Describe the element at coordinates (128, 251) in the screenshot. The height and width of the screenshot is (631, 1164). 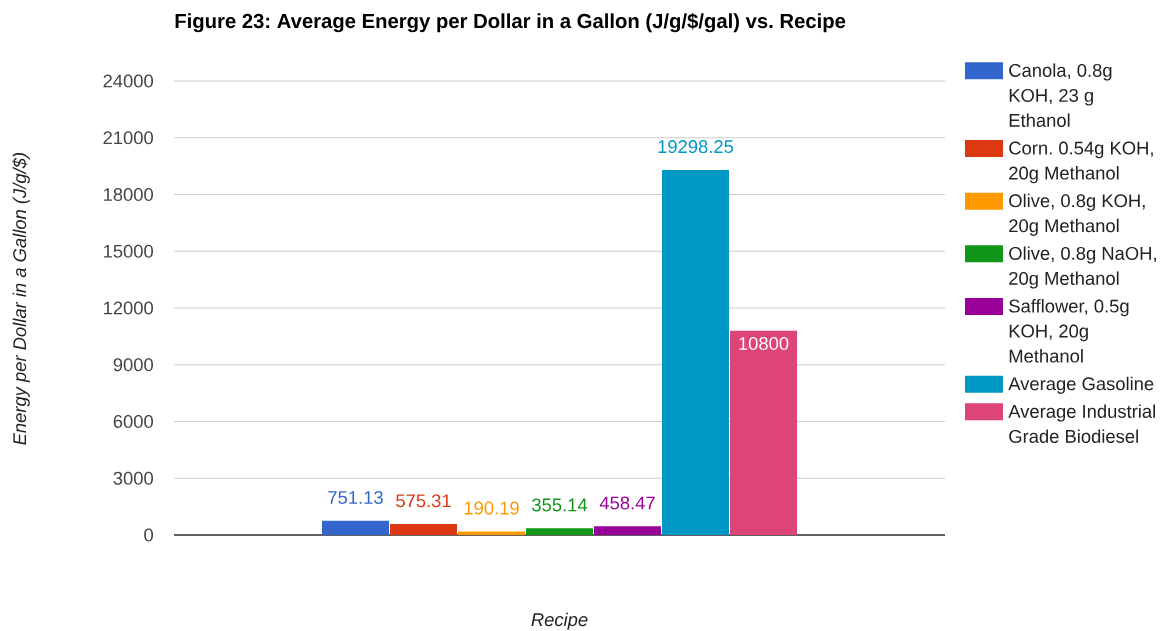
I see `y-tick-label: 15000` at that location.